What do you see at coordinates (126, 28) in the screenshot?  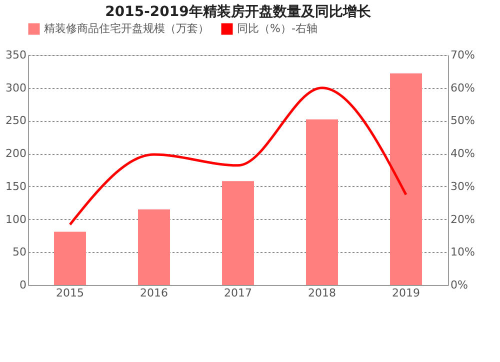 I see `legend-label: 精装修商品住宅开盘规模（万套）` at bounding box center [126, 28].